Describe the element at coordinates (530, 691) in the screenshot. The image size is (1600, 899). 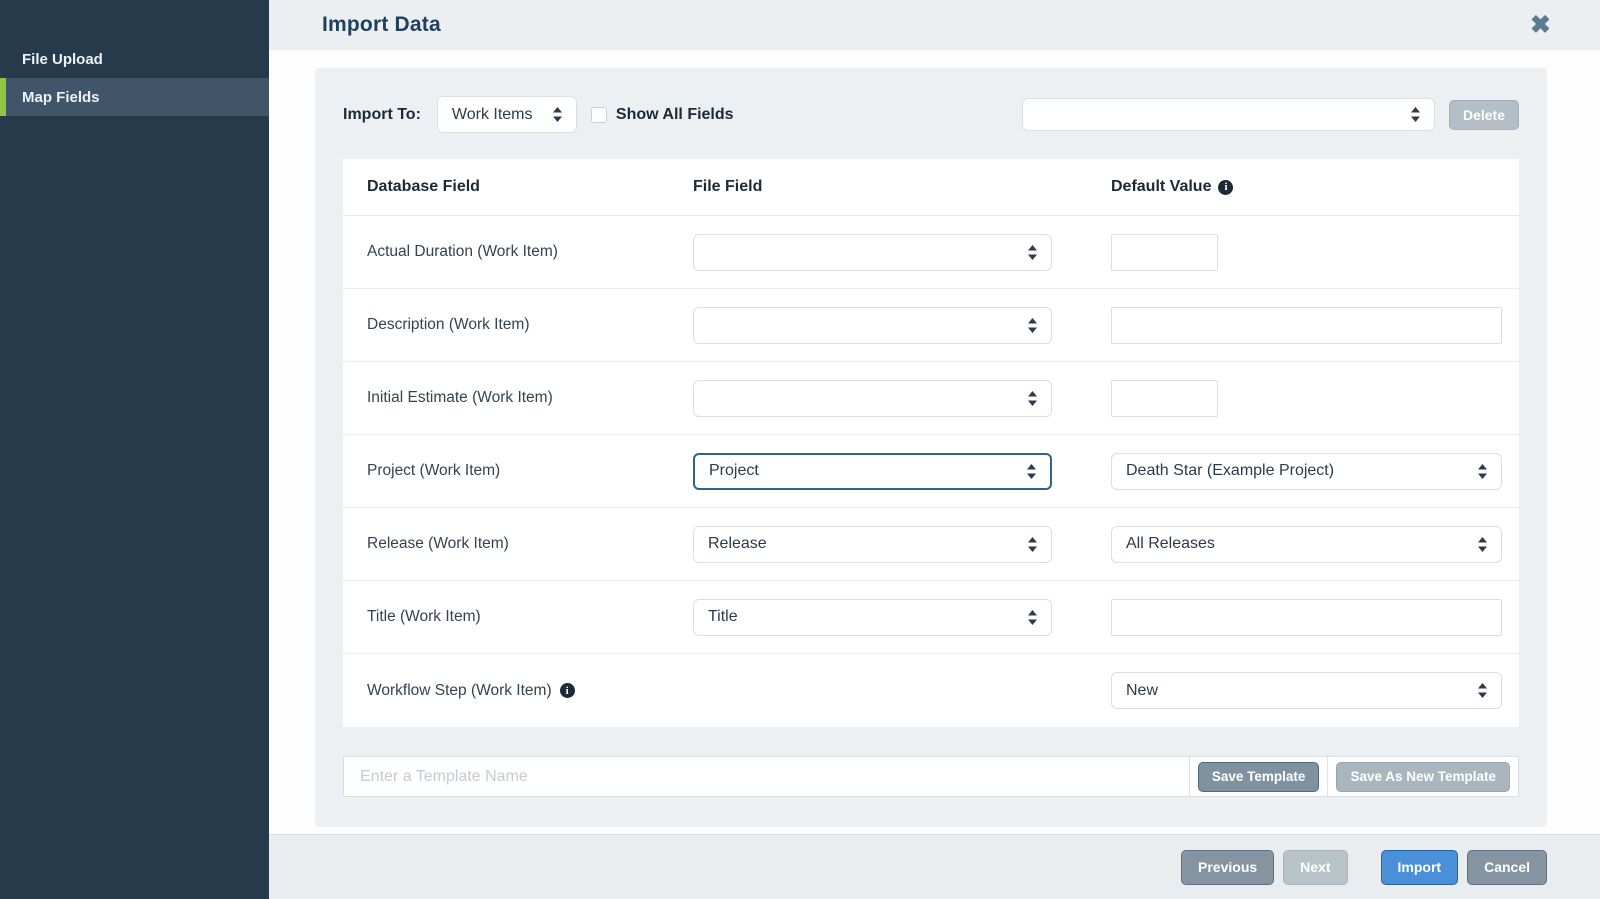
I see `database-field-label: Workflow Step (Work Item) i` at that location.